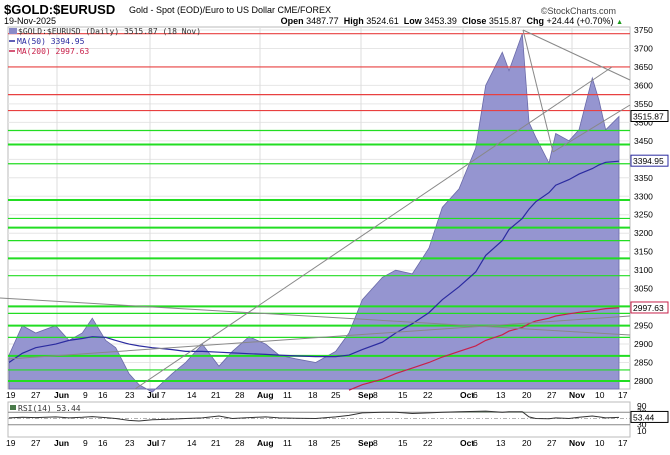 The image size is (670, 455). I want to click on close-value: 3515.87, so click(505, 21).